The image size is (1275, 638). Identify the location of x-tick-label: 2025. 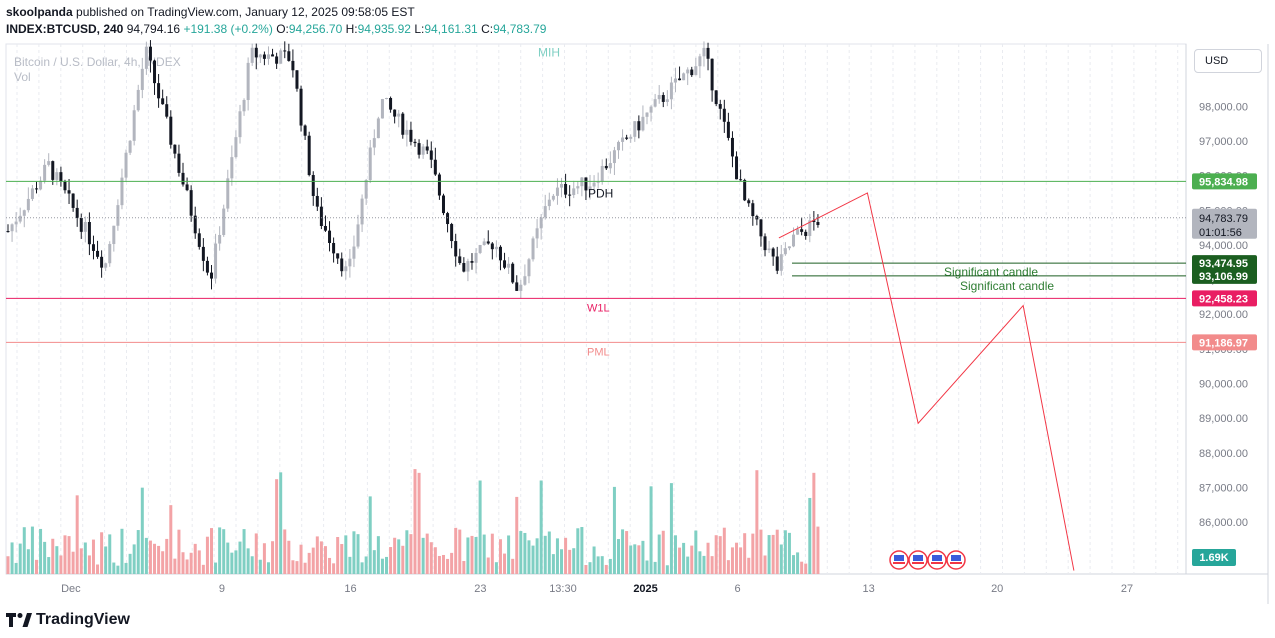
(645, 589).